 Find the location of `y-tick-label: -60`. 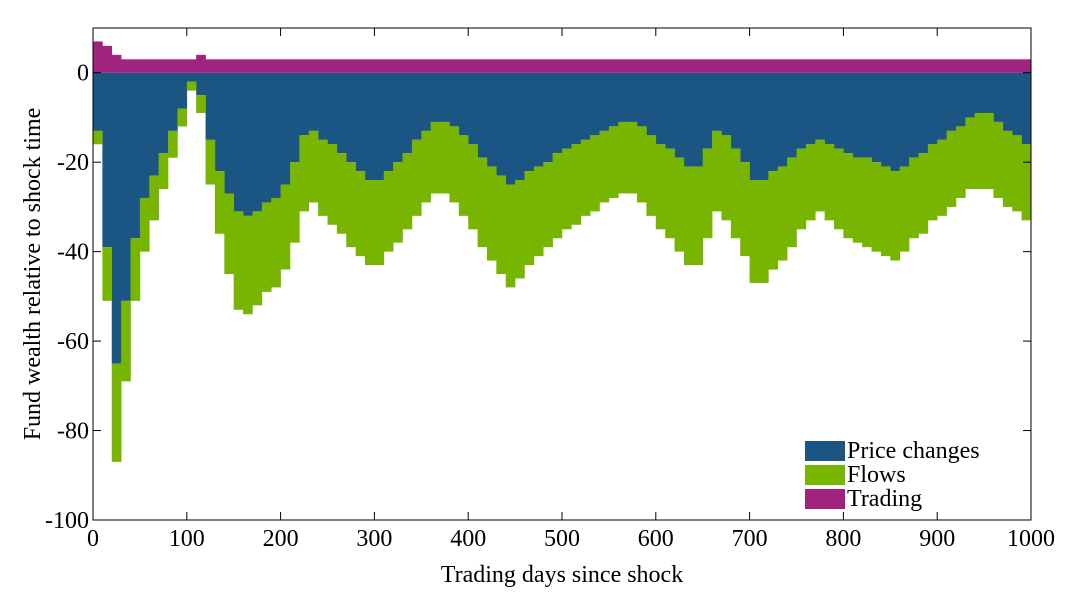

y-tick-label: -60 is located at coordinates (73, 342).